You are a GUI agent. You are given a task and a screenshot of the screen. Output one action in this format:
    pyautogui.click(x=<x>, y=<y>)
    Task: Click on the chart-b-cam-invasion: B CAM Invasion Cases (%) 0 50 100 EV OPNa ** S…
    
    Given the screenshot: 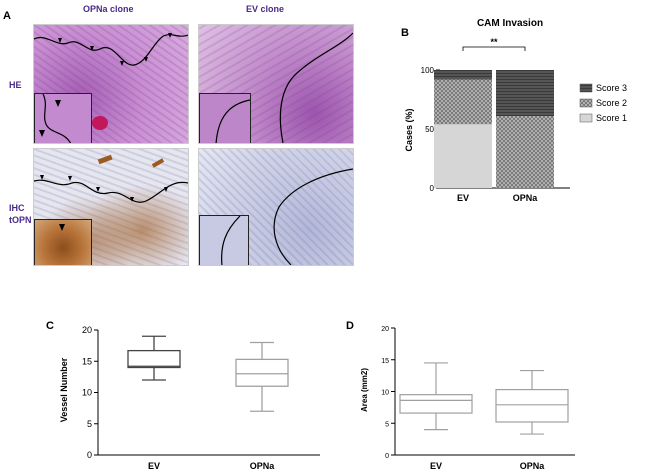 What is the action you would take?
    pyautogui.click(x=514, y=110)
    